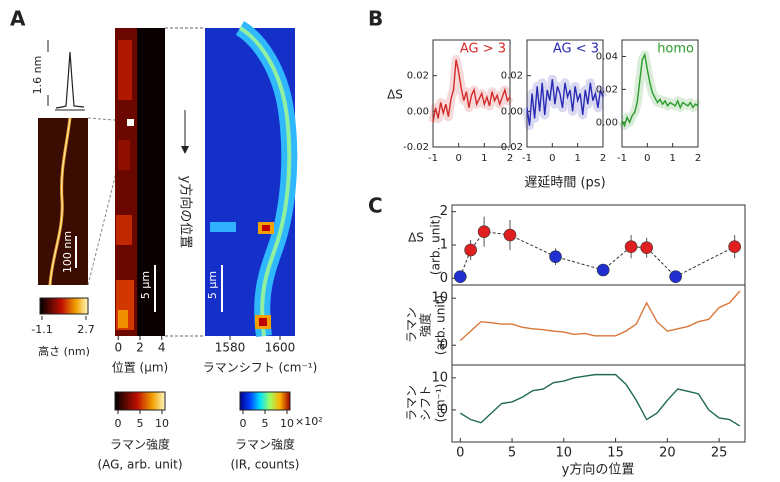 This screenshot has height=482, width=780. I want to click on raman-map: 5 μm y方向の位置, so click(160, 182).